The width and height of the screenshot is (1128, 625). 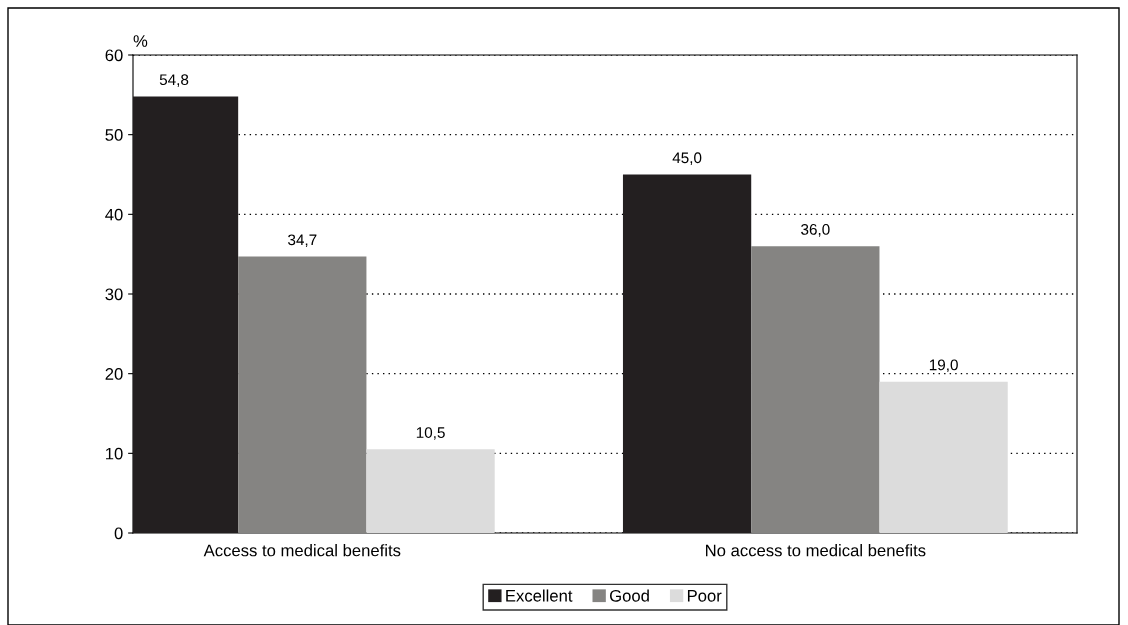 I want to click on y-tick-label: 40, so click(x=114, y=214).